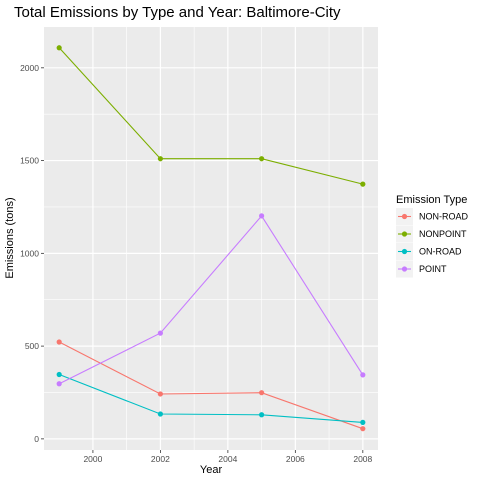  Describe the element at coordinates (443, 234) in the screenshot. I see `legend-label-nonpoint: NONPOINT` at that location.